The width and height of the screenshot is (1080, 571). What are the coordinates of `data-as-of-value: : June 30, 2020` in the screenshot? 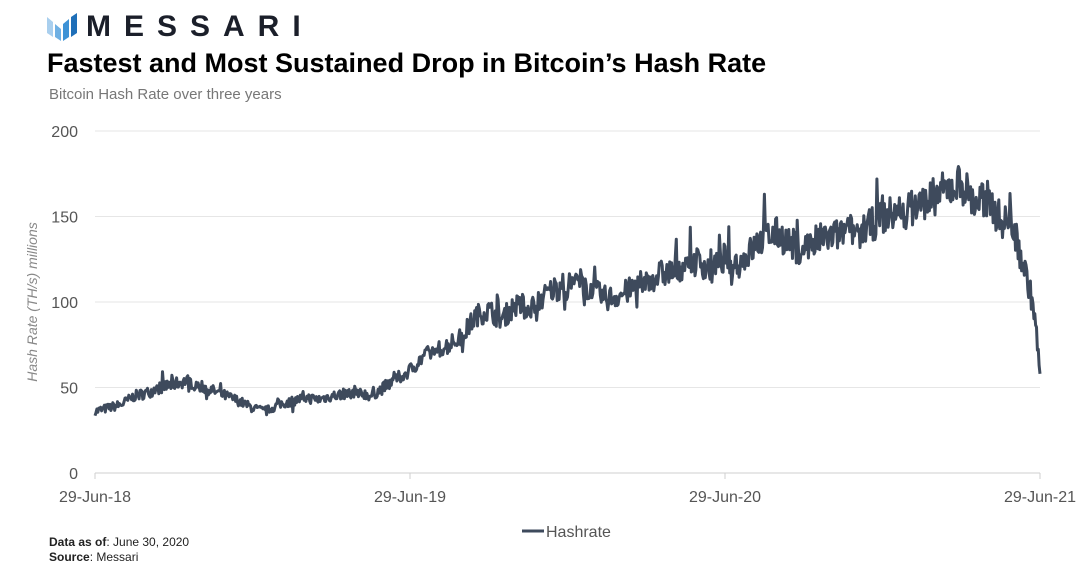 It's located at (148, 542).